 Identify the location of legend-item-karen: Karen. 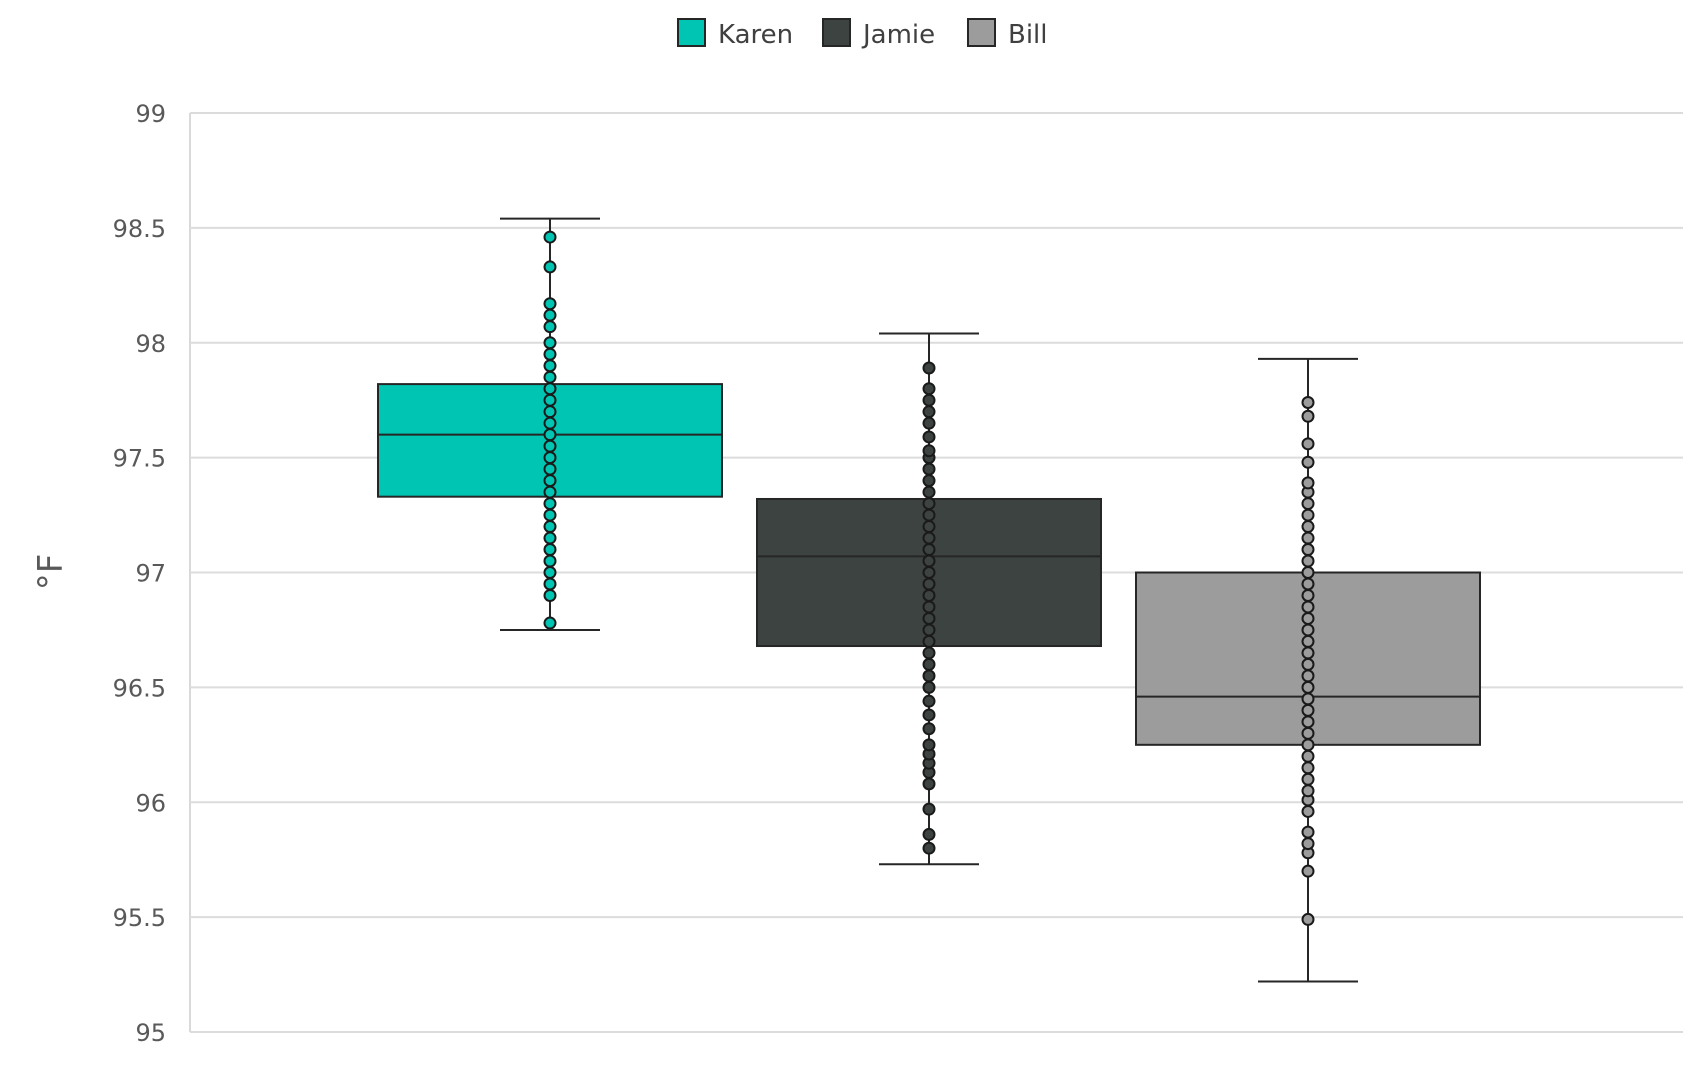
(735, 34).